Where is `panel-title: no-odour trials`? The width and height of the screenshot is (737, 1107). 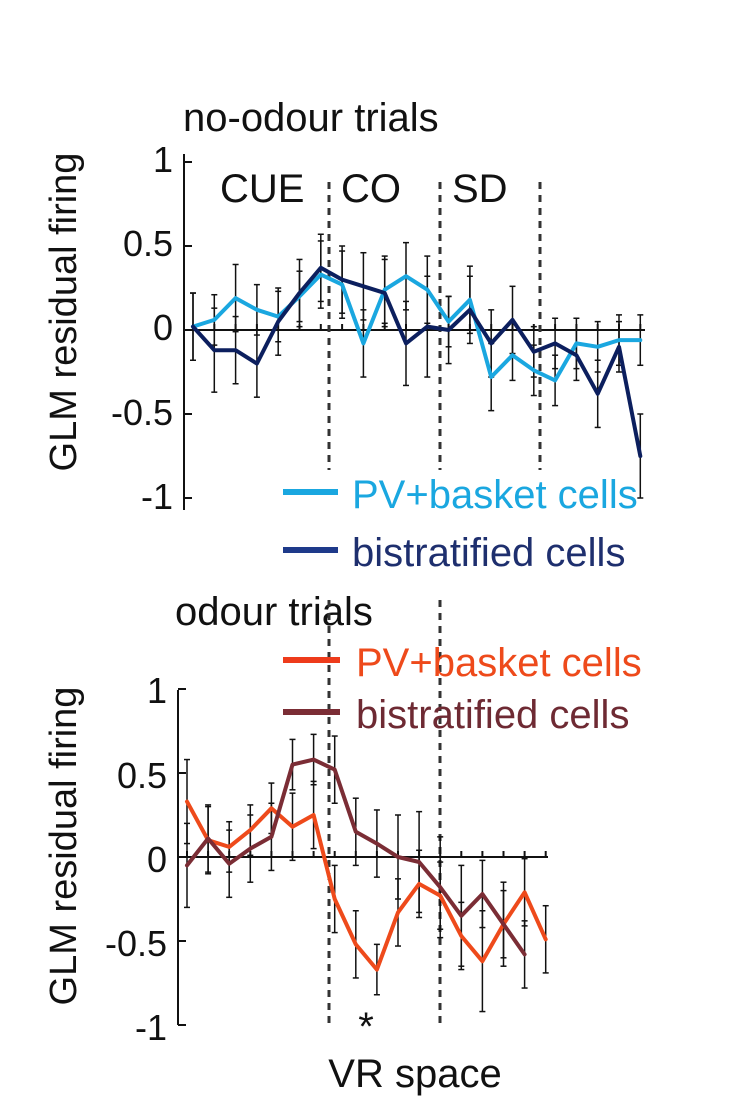
panel-title: no-odour trials is located at coordinates (311, 118).